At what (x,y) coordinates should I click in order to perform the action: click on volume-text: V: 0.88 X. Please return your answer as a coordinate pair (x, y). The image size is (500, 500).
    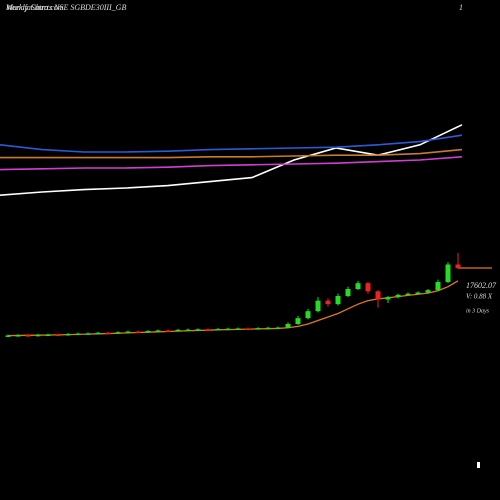
    Looking at the image, I should click on (479, 297).